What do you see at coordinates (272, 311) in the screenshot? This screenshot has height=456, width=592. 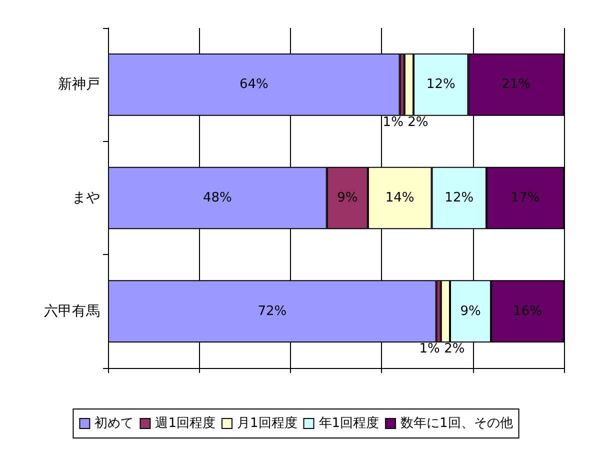 I see `data-label: 72%` at bounding box center [272, 311].